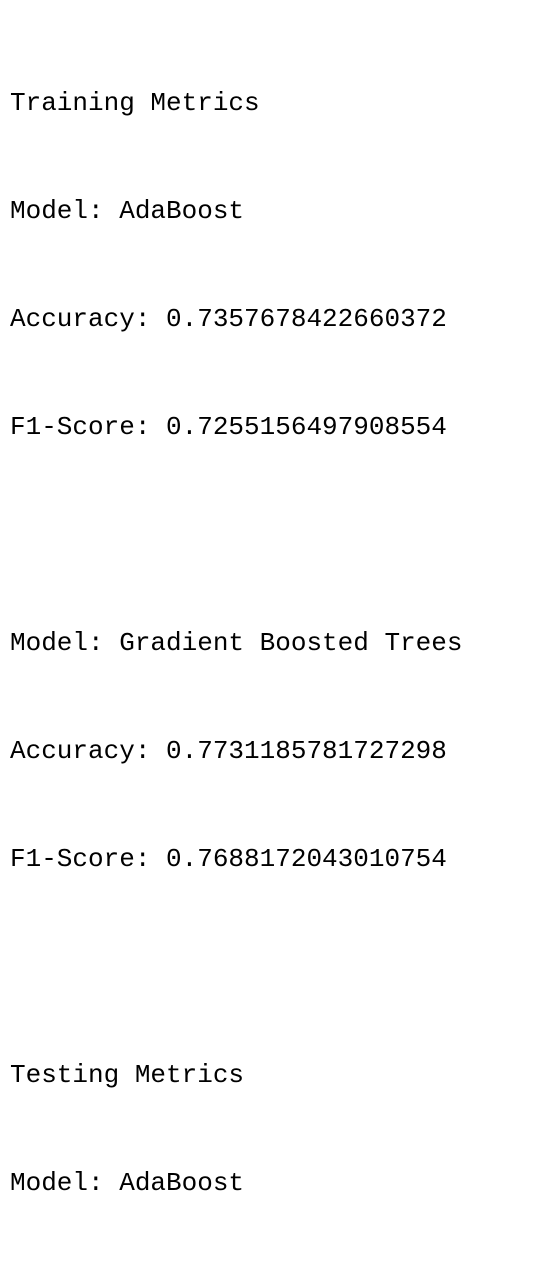 The image size is (554, 1272). What do you see at coordinates (135, 103) in the screenshot?
I see `section-heading-training: Training Metrics` at bounding box center [135, 103].